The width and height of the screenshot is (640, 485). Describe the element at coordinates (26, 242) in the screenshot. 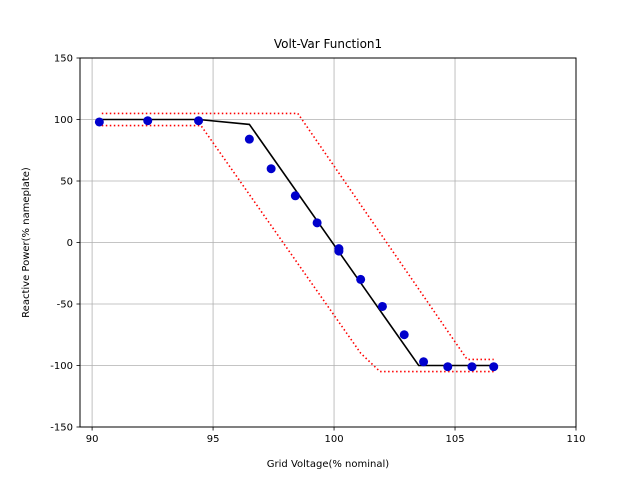

I see `y-axis-label: Reactive Power(% nameplate)` at that location.